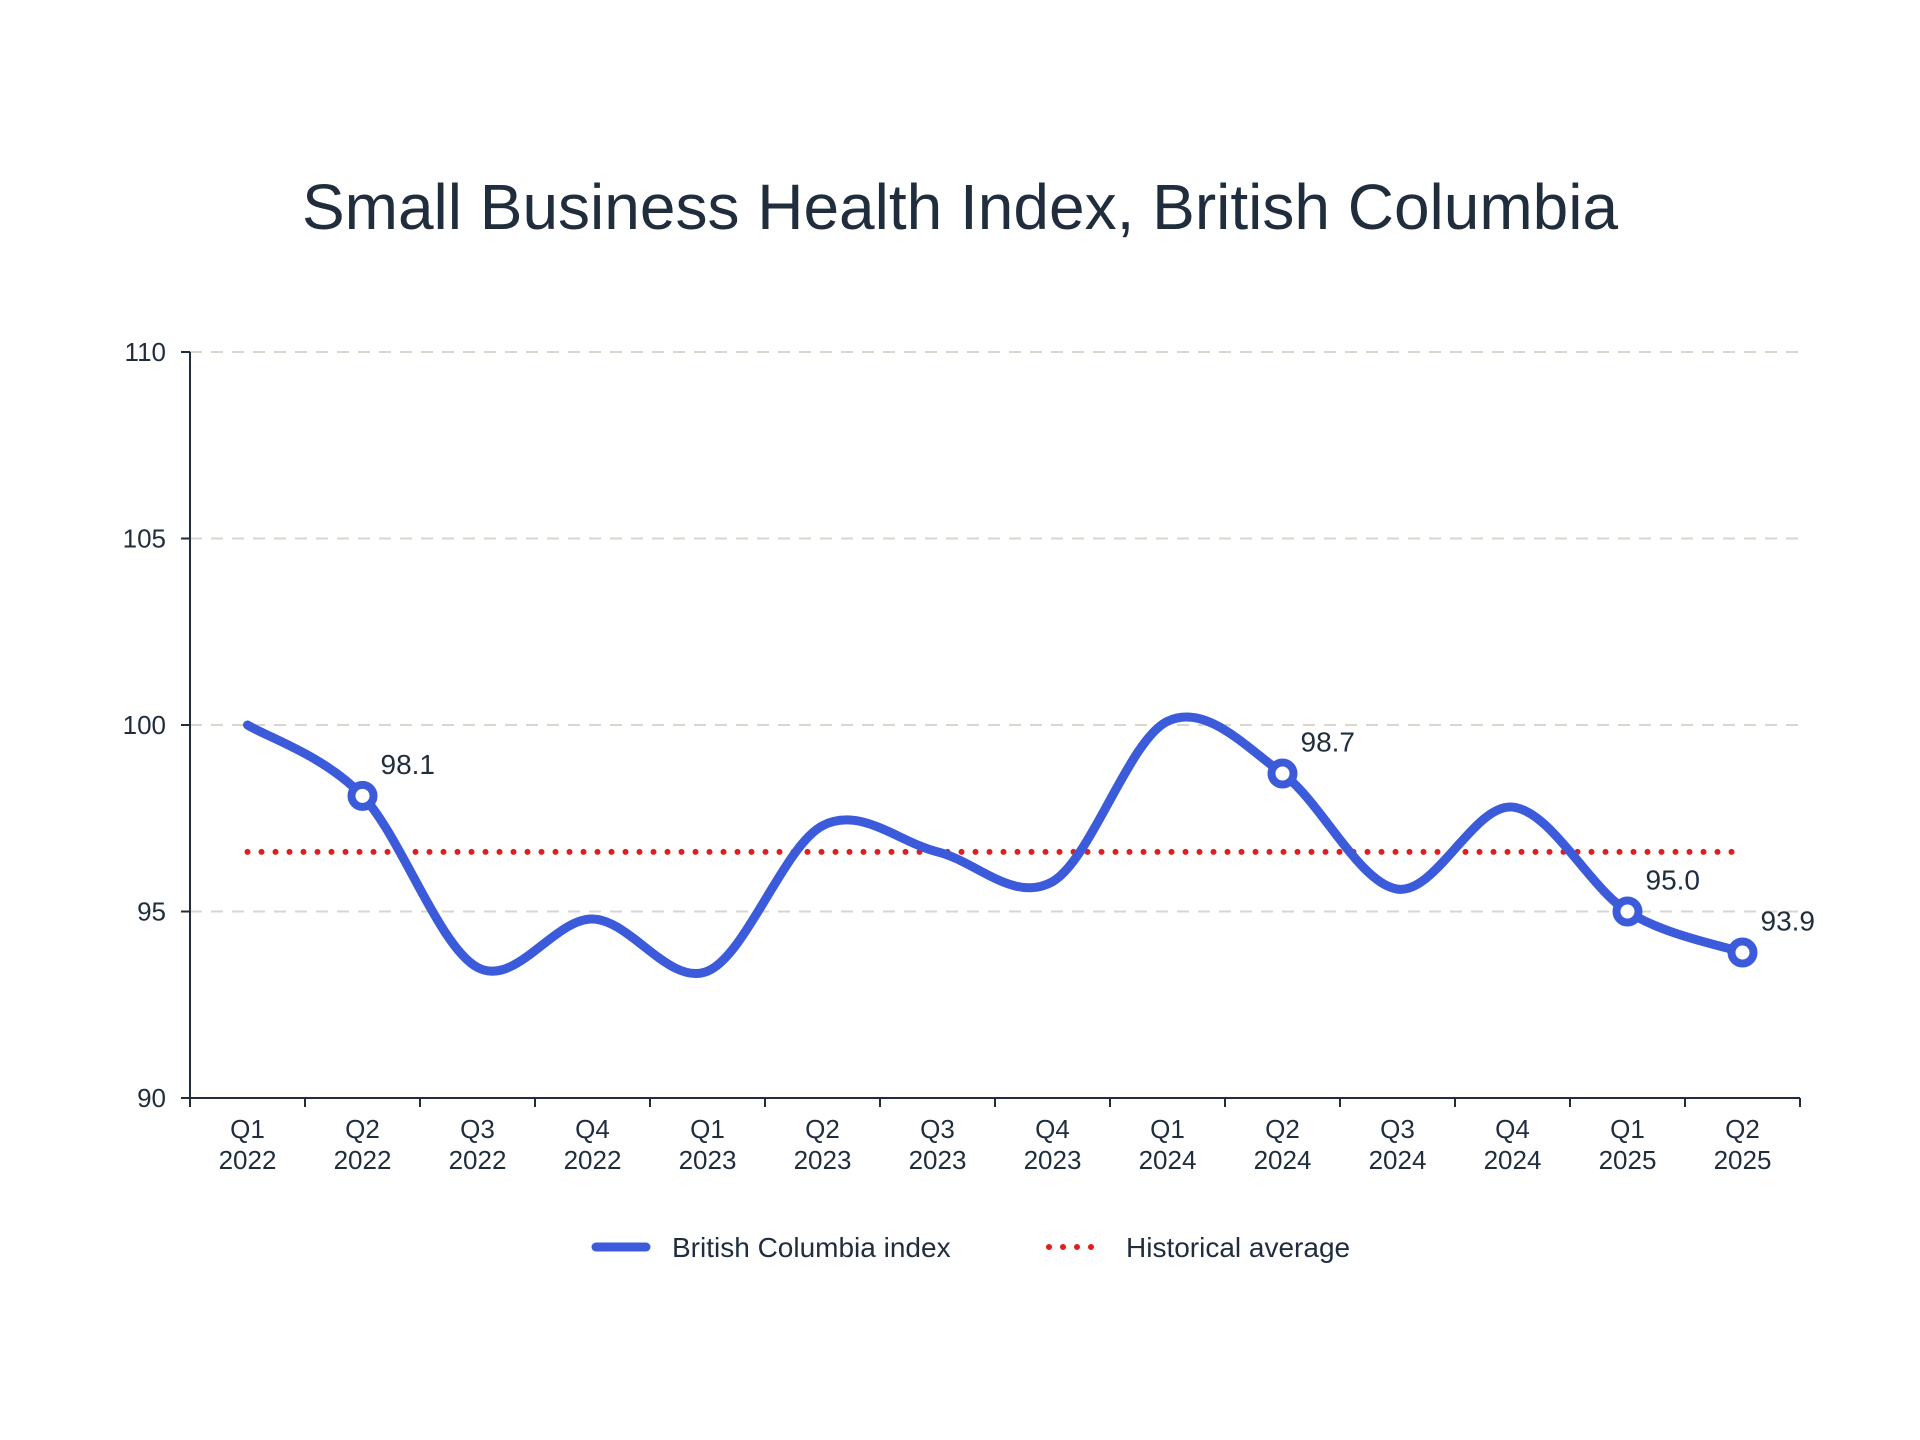  I want to click on data-label: 95.0, so click(1673, 880).